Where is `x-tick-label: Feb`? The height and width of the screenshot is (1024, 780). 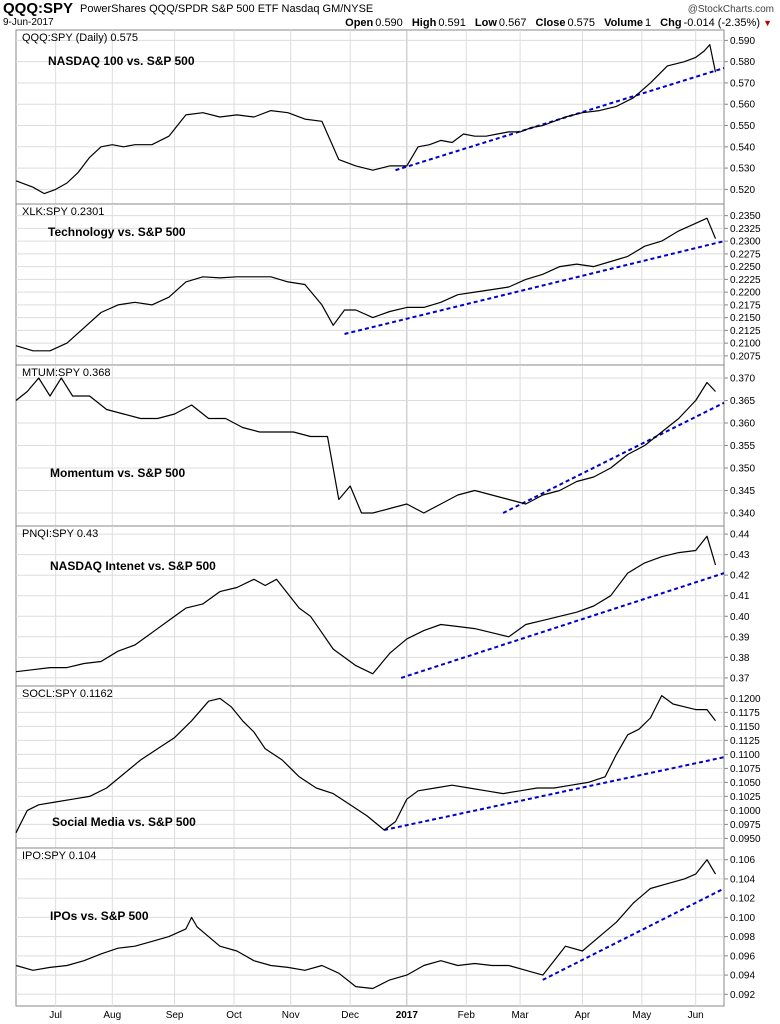
x-tick-label: Feb is located at coordinates (467, 1015).